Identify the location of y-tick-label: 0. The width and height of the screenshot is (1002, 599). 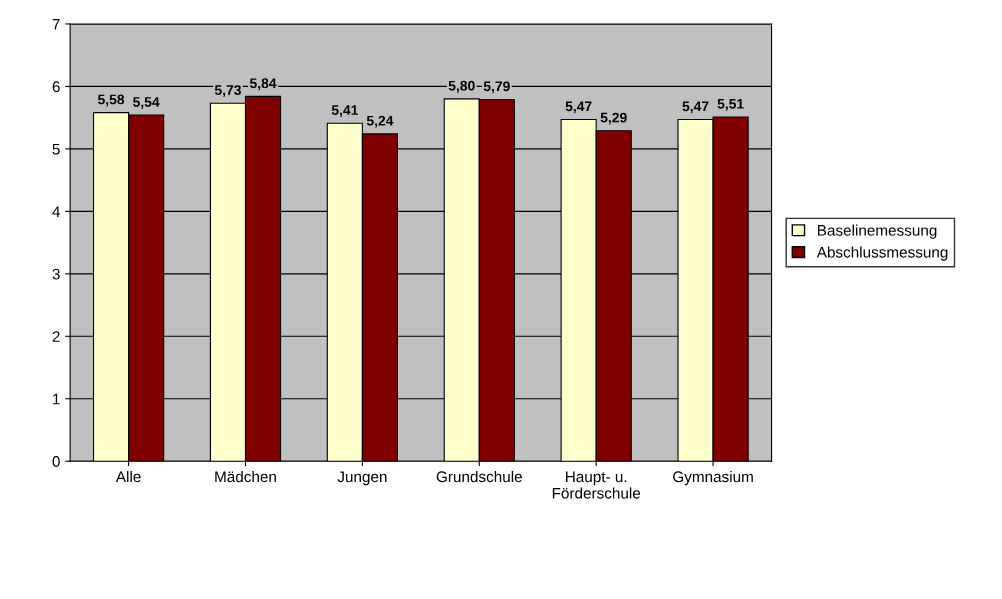
(56, 461).